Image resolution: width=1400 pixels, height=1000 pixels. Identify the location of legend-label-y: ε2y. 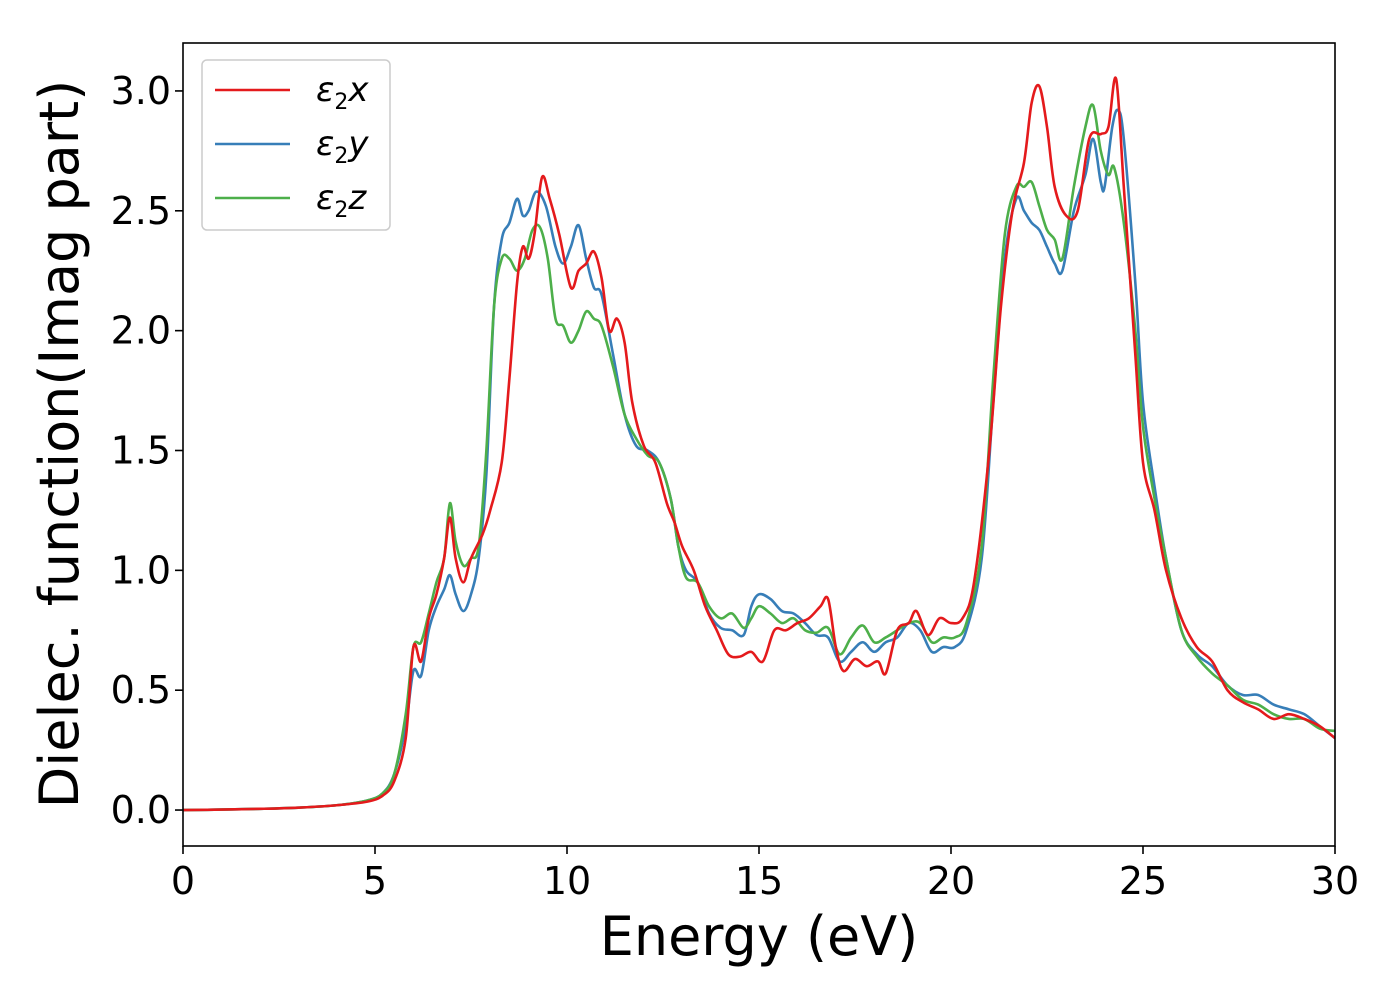
(342, 146).